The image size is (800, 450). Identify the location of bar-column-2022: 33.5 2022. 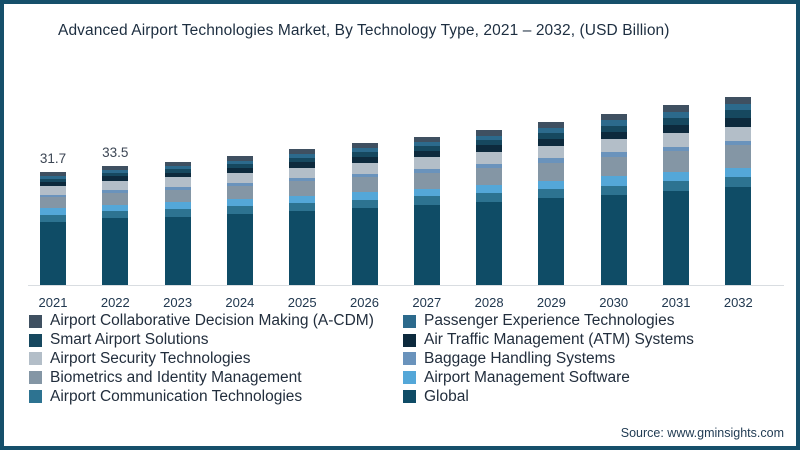
(115, 227).